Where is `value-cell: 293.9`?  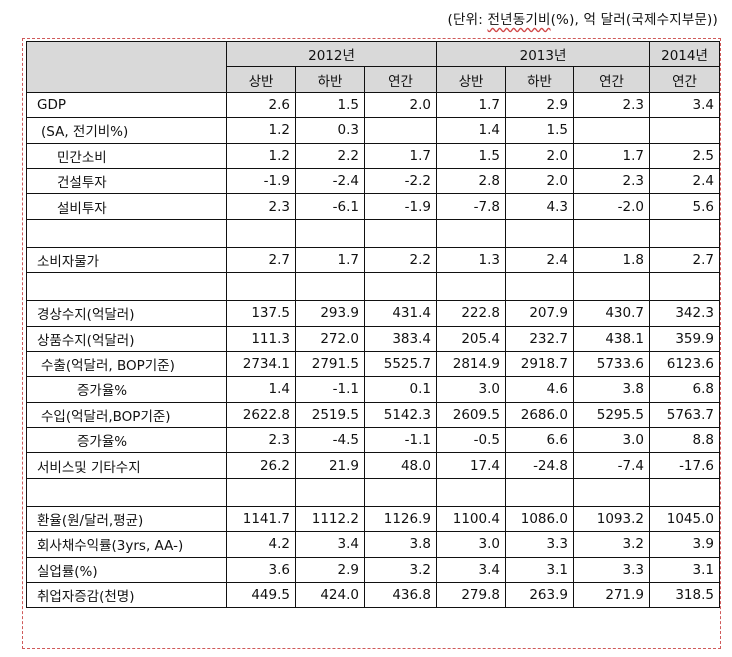
value-cell: 293.9 is located at coordinates (330, 313).